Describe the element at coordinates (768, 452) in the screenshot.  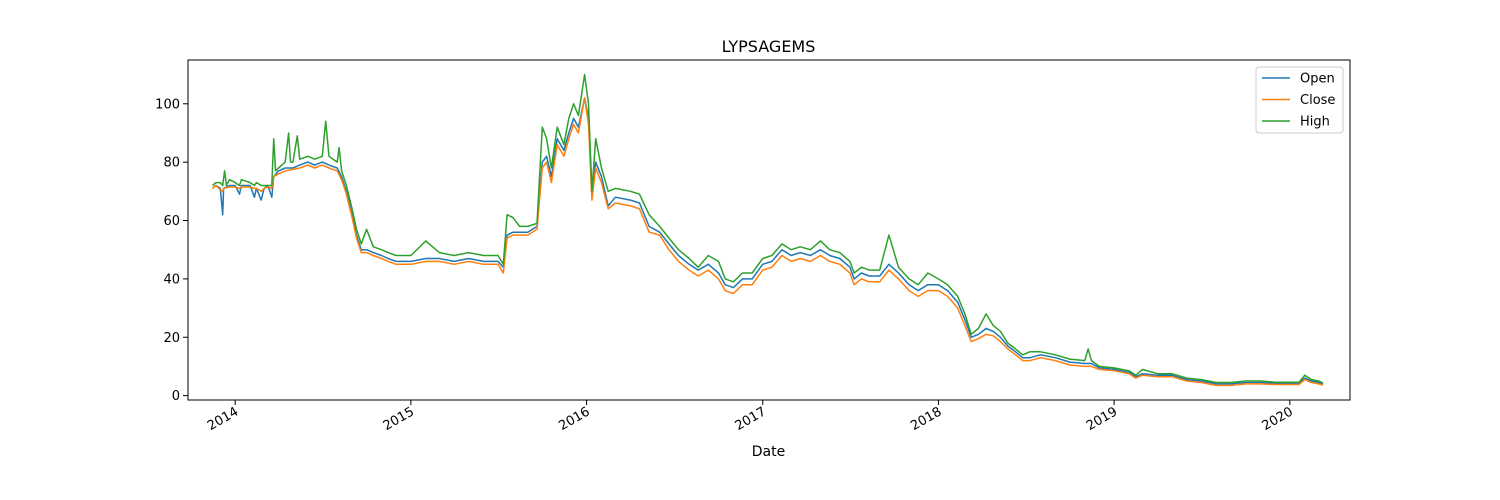
I see `x-axis-title: Date` at that location.